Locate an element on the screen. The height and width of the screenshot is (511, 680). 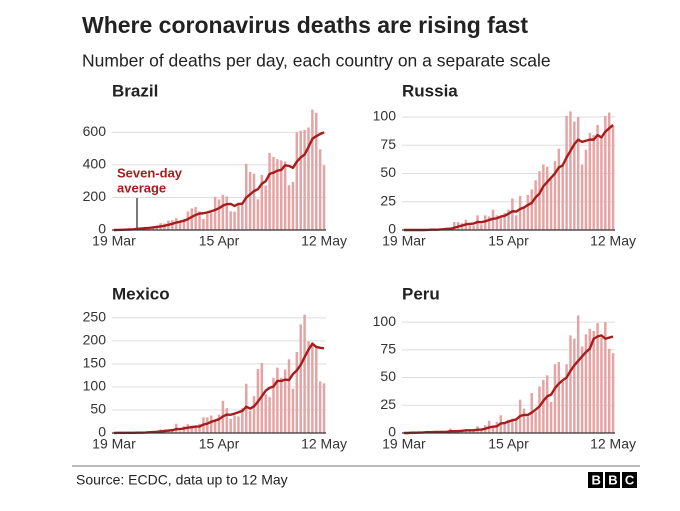
y-tick-label: 600 is located at coordinates (95, 131).